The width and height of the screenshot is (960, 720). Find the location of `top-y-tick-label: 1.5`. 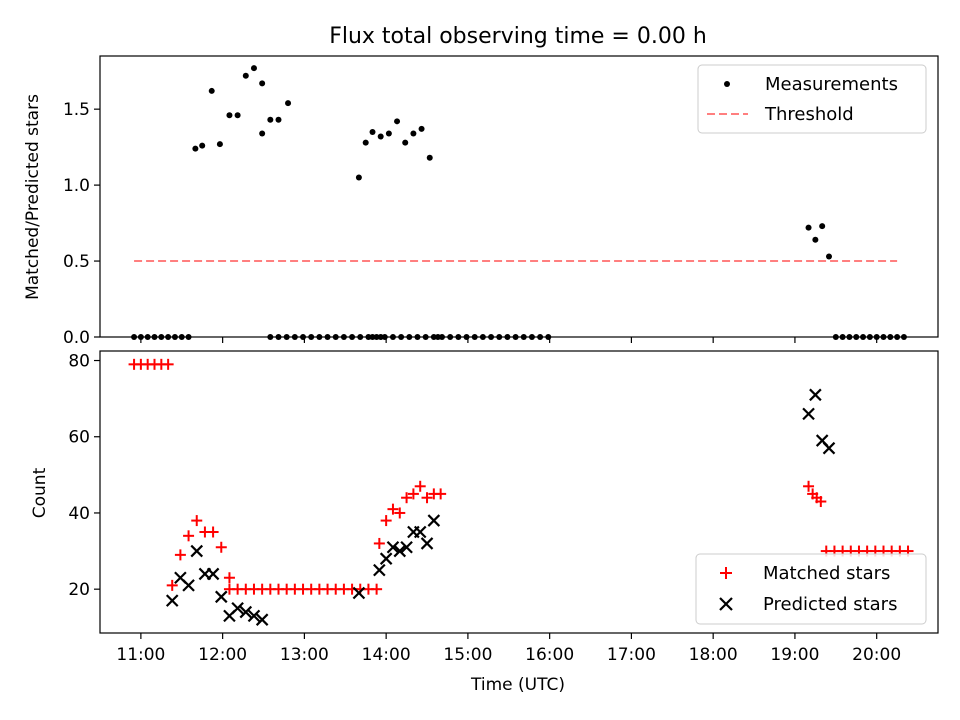

top-y-tick-label: 1.5 is located at coordinates (76, 110).